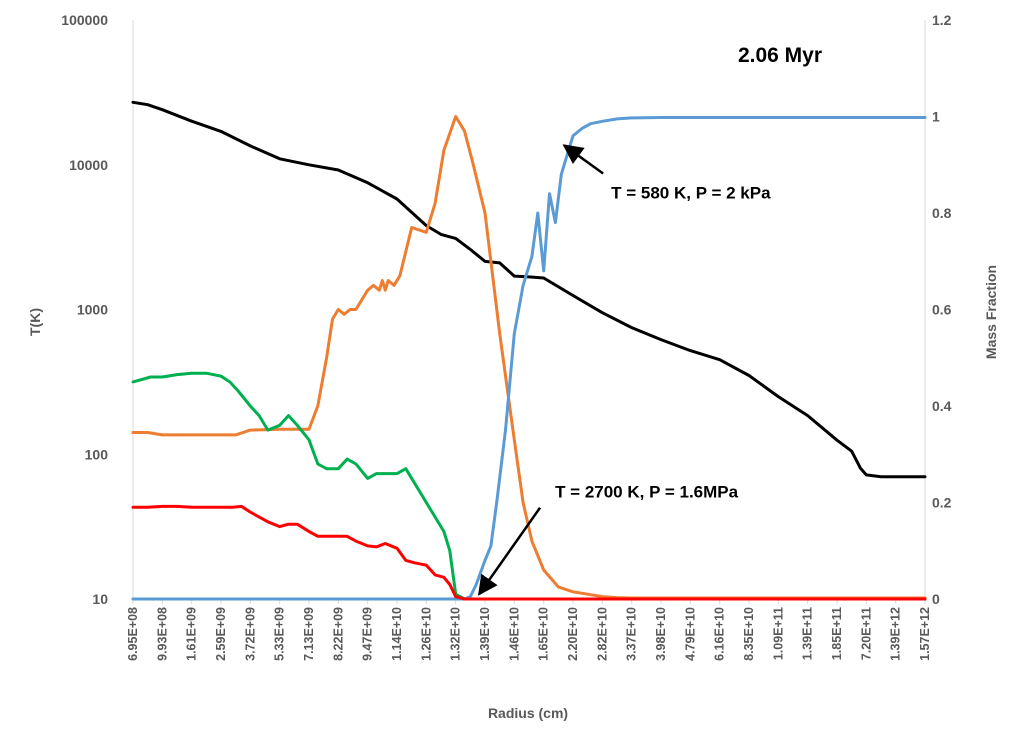  What do you see at coordinates (942, 20) in the screenshot?
I see `y-right-tick-label: 1.2` at bounding box center [942, 20].